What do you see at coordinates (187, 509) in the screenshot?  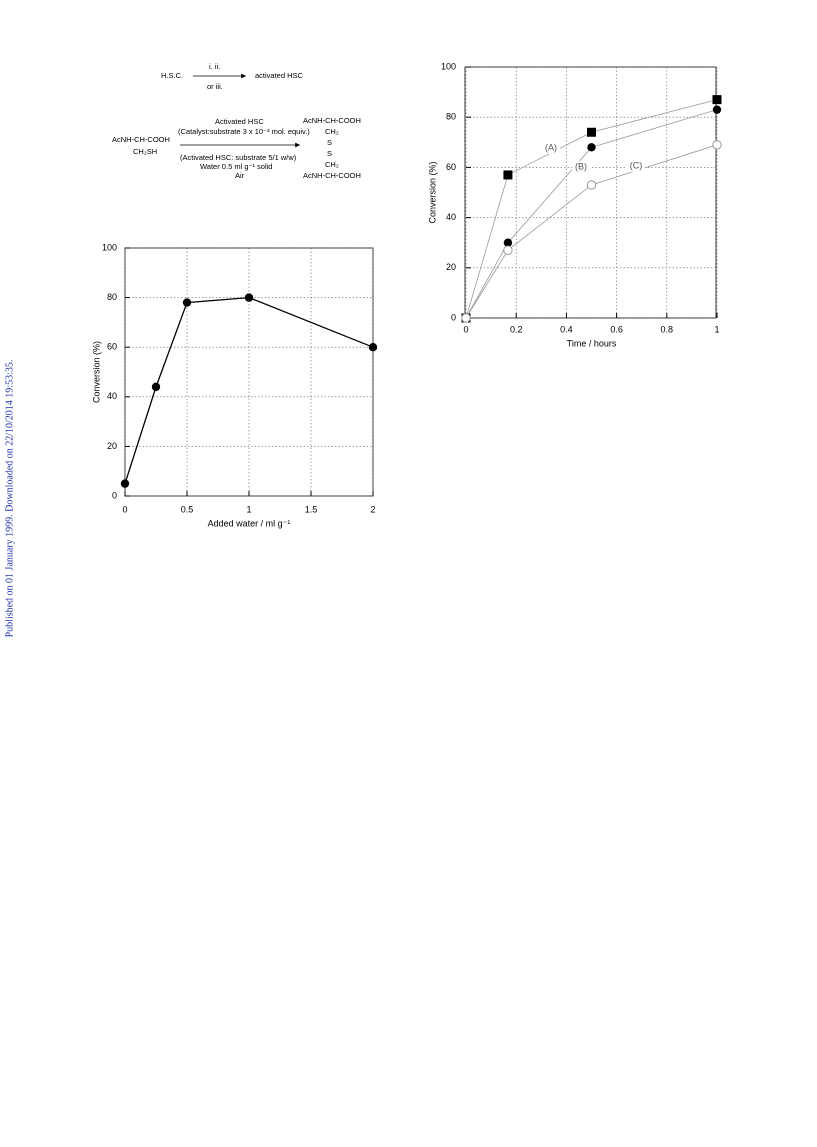 I see `x-tick-label: 0.5` at bounding box center [187, 509].